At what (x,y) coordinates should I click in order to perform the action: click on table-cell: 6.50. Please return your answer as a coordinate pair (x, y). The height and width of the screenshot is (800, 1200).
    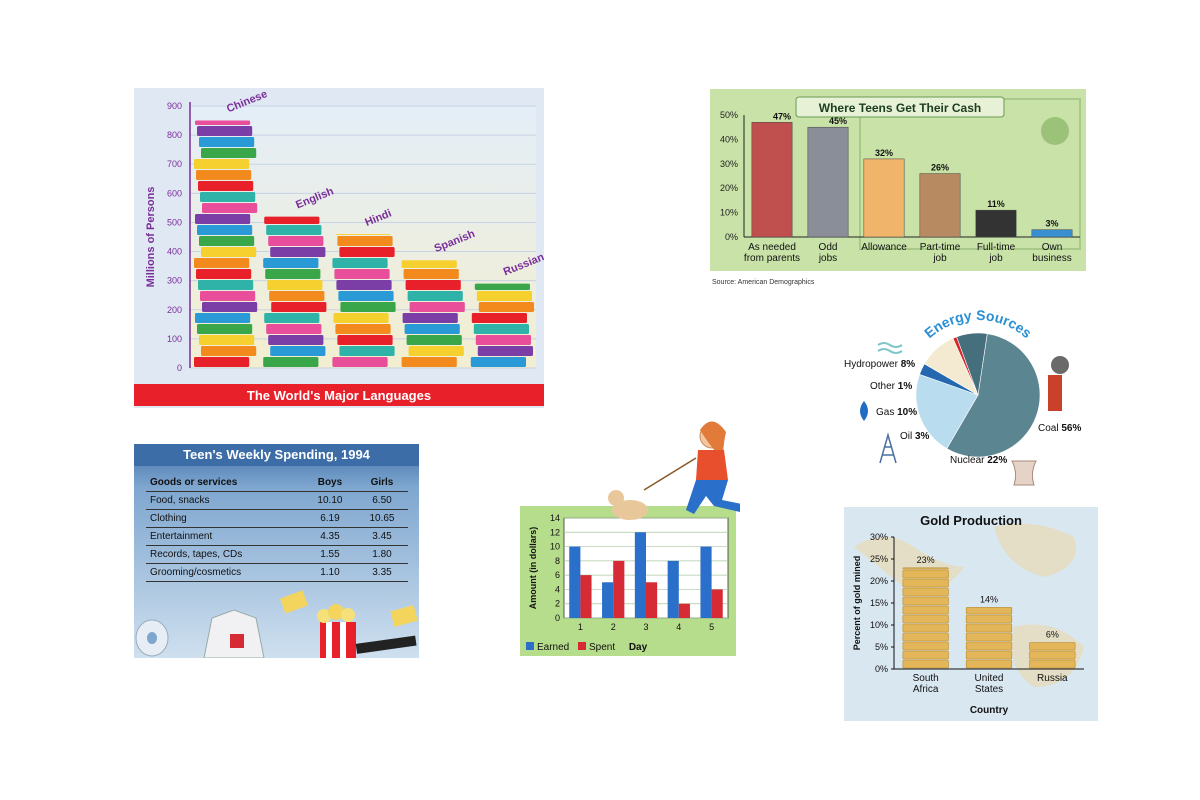
    Looking at the image, I should click on (381, 500).